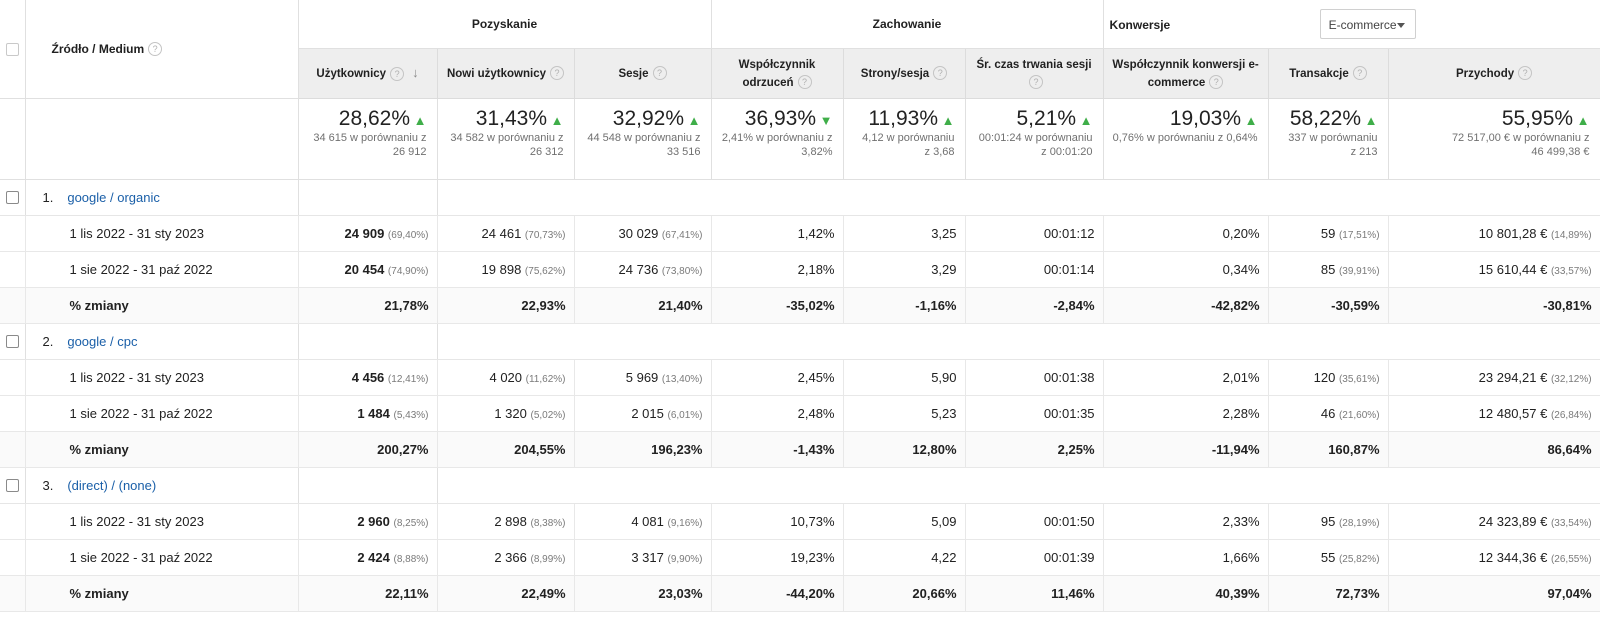 This screenshot has width=1600, height=623. I want to click on column-header-bounce-rate: Współczynnik odrzuceń?, so click(777, 73).